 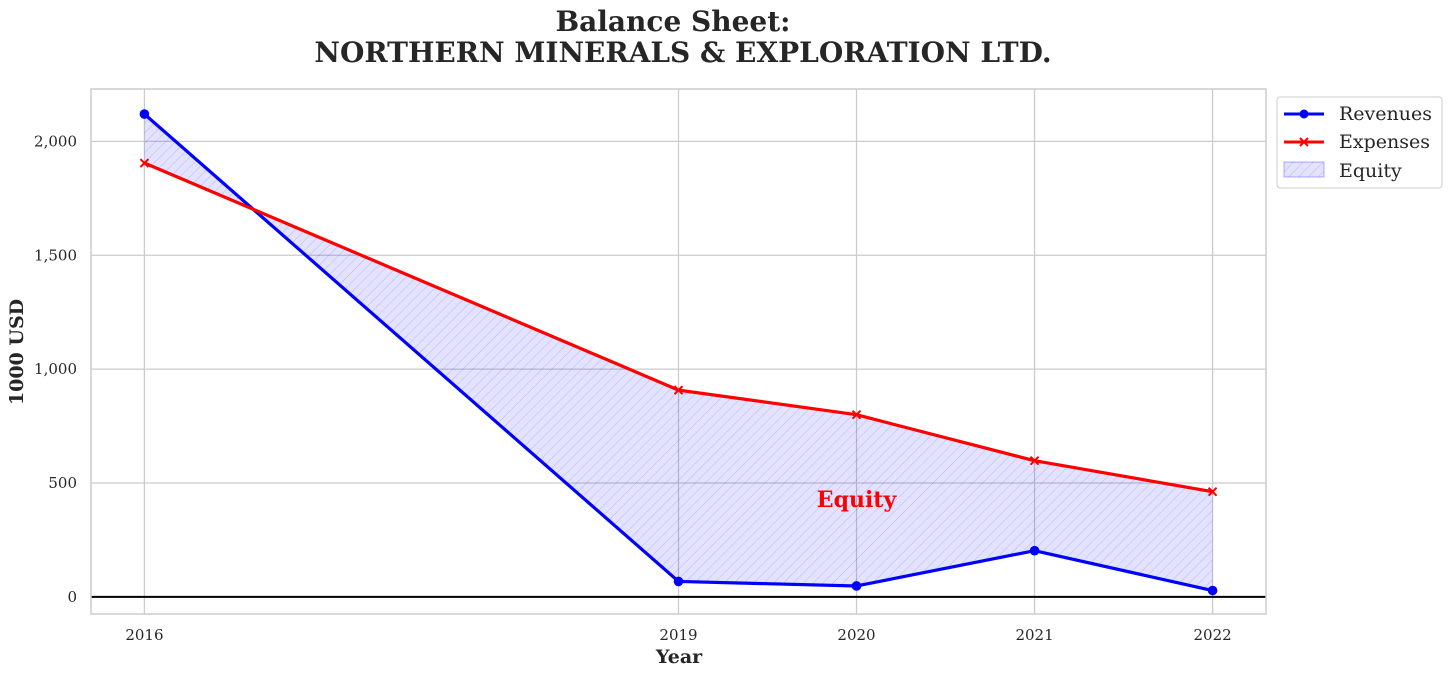 I want to click on y-tick-label: 0, so click(x=72, y=597).